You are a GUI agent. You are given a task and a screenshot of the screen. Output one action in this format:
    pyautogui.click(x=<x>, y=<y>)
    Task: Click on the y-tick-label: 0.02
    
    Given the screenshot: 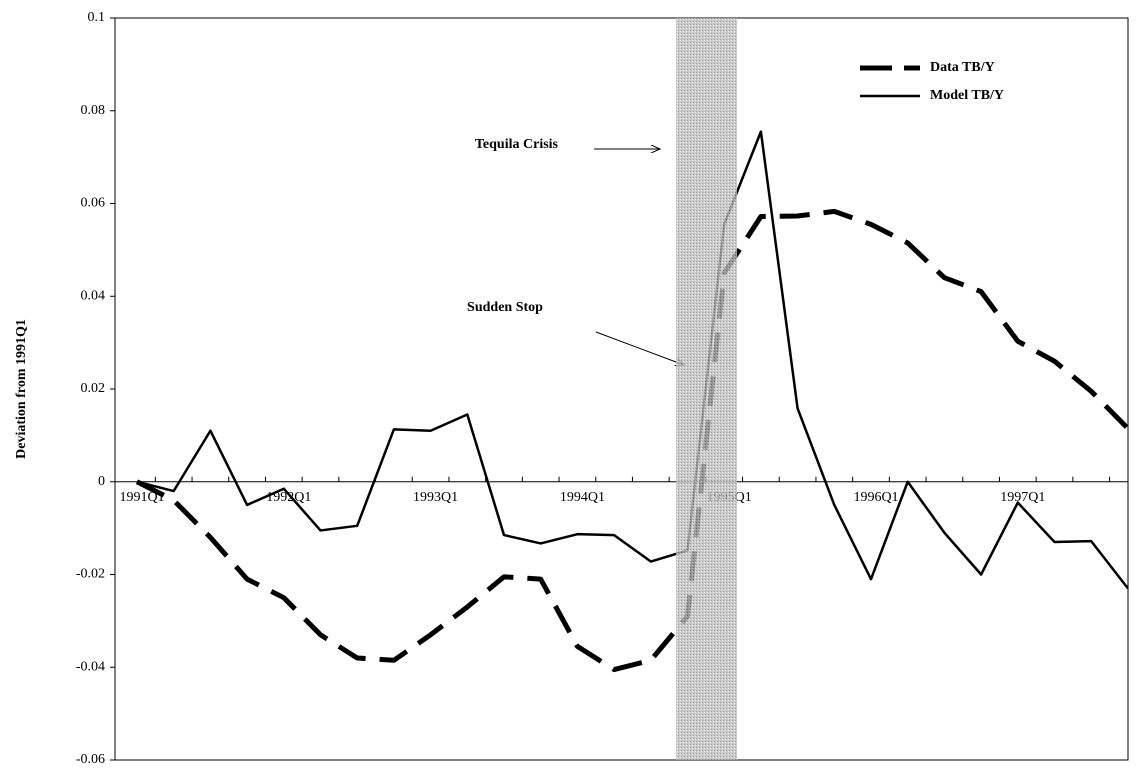 What is the action you would take?
    pyautogui.click(x=93, y=388)
    